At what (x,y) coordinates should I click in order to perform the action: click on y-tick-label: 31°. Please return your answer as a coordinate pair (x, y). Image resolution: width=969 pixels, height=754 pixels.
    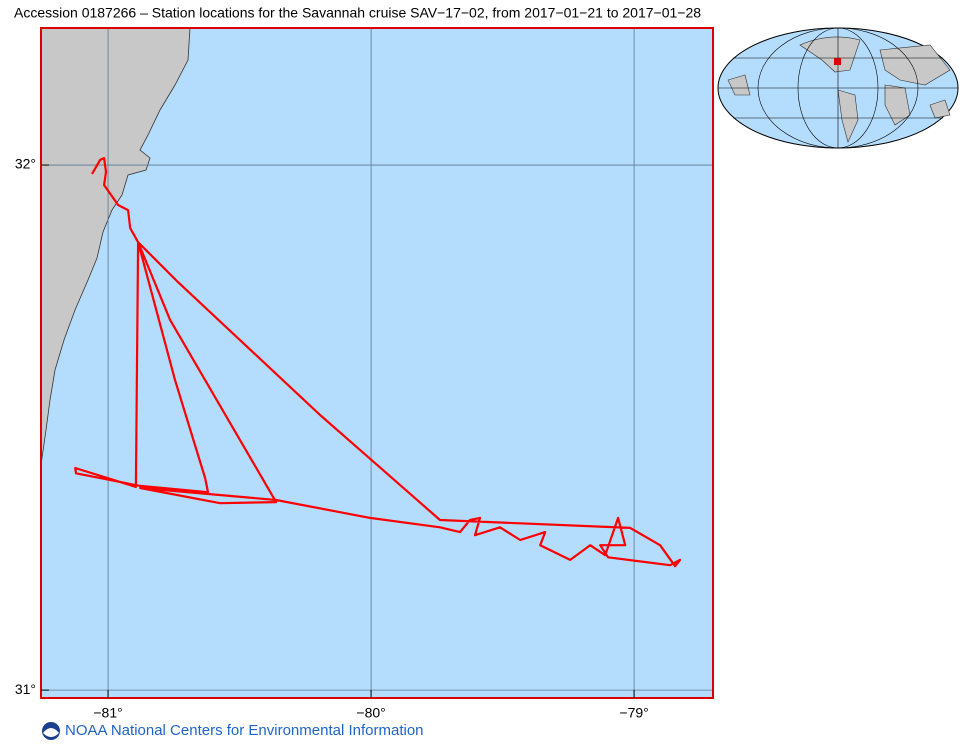
    Looking at the image, I should click on (25, 689).